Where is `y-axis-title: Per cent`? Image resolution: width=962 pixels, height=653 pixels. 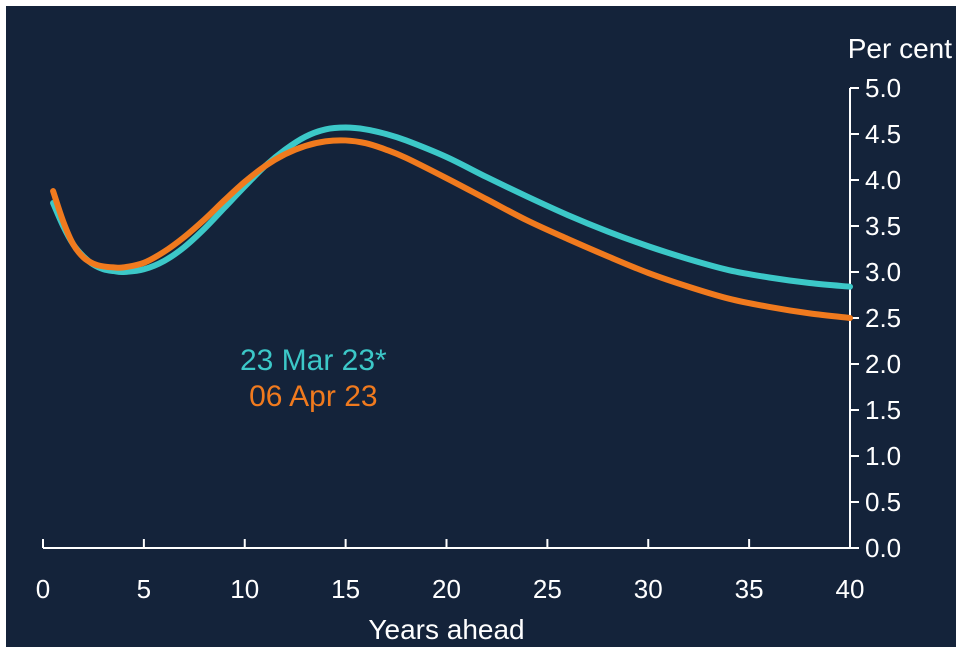 y-axis-title: Per cent is located at coordinates (900, 48).